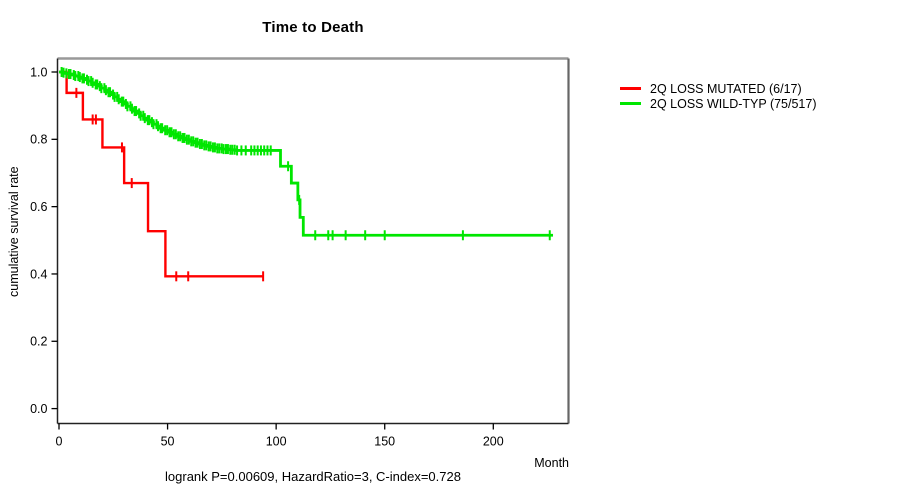  What do you see at coordinates (733, 103) in the screenshot?
I see `legend-label-wildtype: 2Q LOSS WILD-TYP (75/517)` at bounding box center [733, 103].